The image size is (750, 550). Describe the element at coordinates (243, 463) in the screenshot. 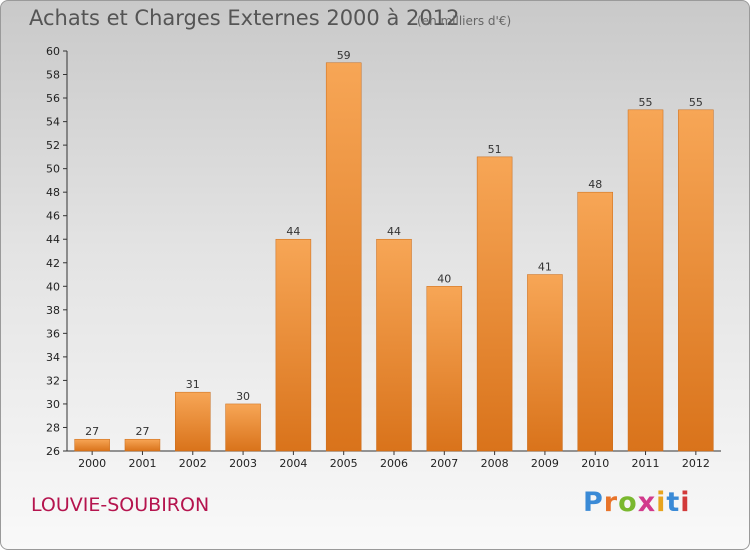

I see `x-tick-label: 2003` at that location.